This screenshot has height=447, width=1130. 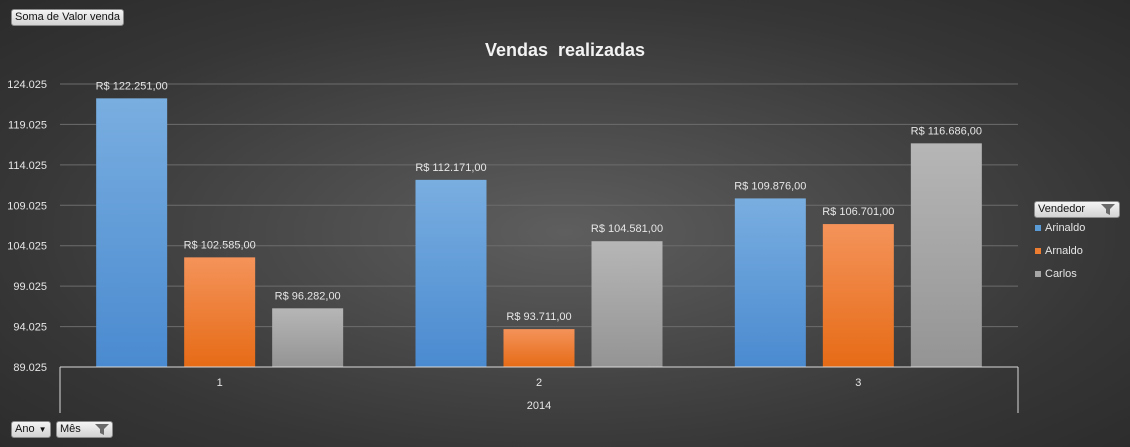 I want to click on values-field-label: Soma de Valor venda, so click(x=67, y=17).